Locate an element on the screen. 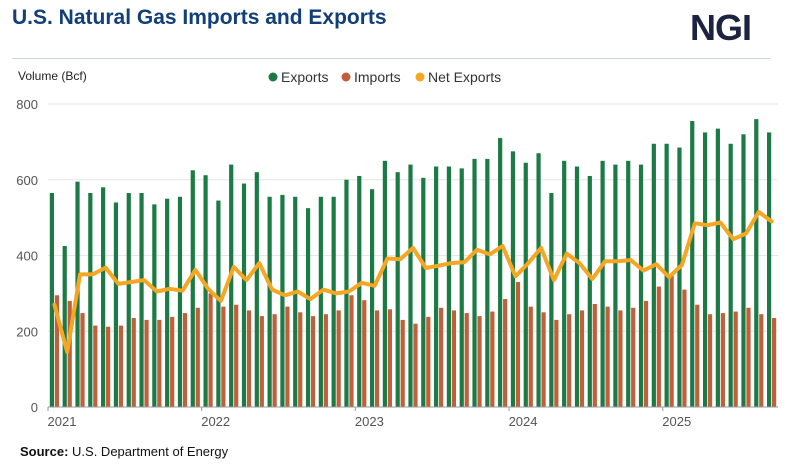 The width and height of the screenshot is (792, 466). legend: Exports Imports Net Exports is located at coordinates (384, 77).